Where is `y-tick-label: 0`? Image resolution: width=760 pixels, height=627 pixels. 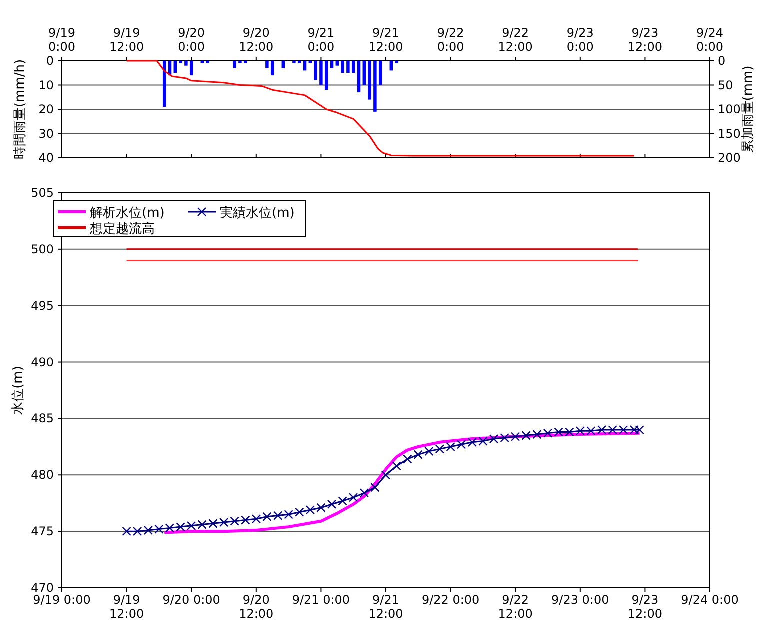
y-tick-label: 0 is located at coordinates (50, 61).